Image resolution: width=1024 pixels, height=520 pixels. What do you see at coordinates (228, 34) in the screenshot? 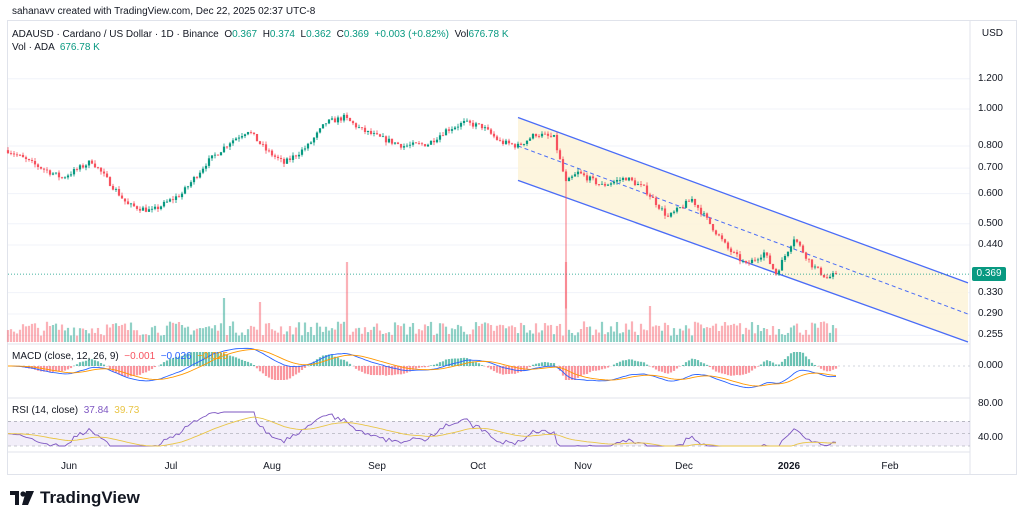
I see `open-label: O` at bounding box center [228, 34].